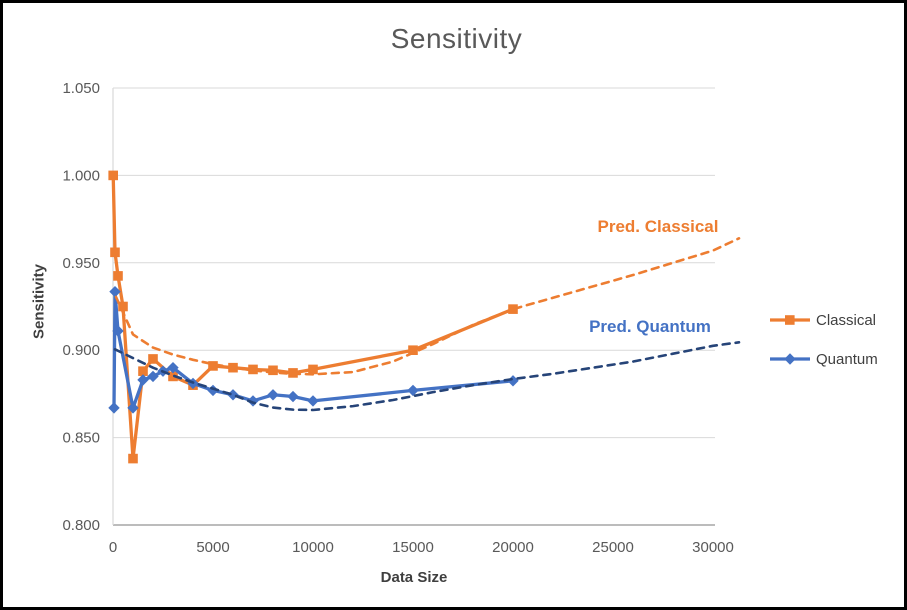 Image resolution: width=907 pixels, height=610 pixels. Describe the element at coordinates (713, 547) in the screenshot. I see `x-tick-label: 30000` at that location.